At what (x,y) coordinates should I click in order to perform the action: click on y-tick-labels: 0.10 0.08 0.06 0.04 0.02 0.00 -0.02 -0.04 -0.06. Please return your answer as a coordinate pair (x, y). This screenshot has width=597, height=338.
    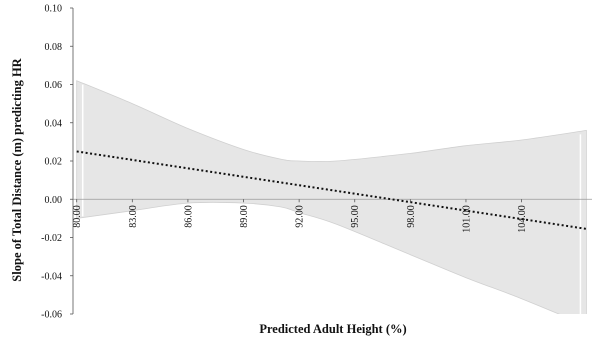
    Looking at the image, I should click on (57, 162).